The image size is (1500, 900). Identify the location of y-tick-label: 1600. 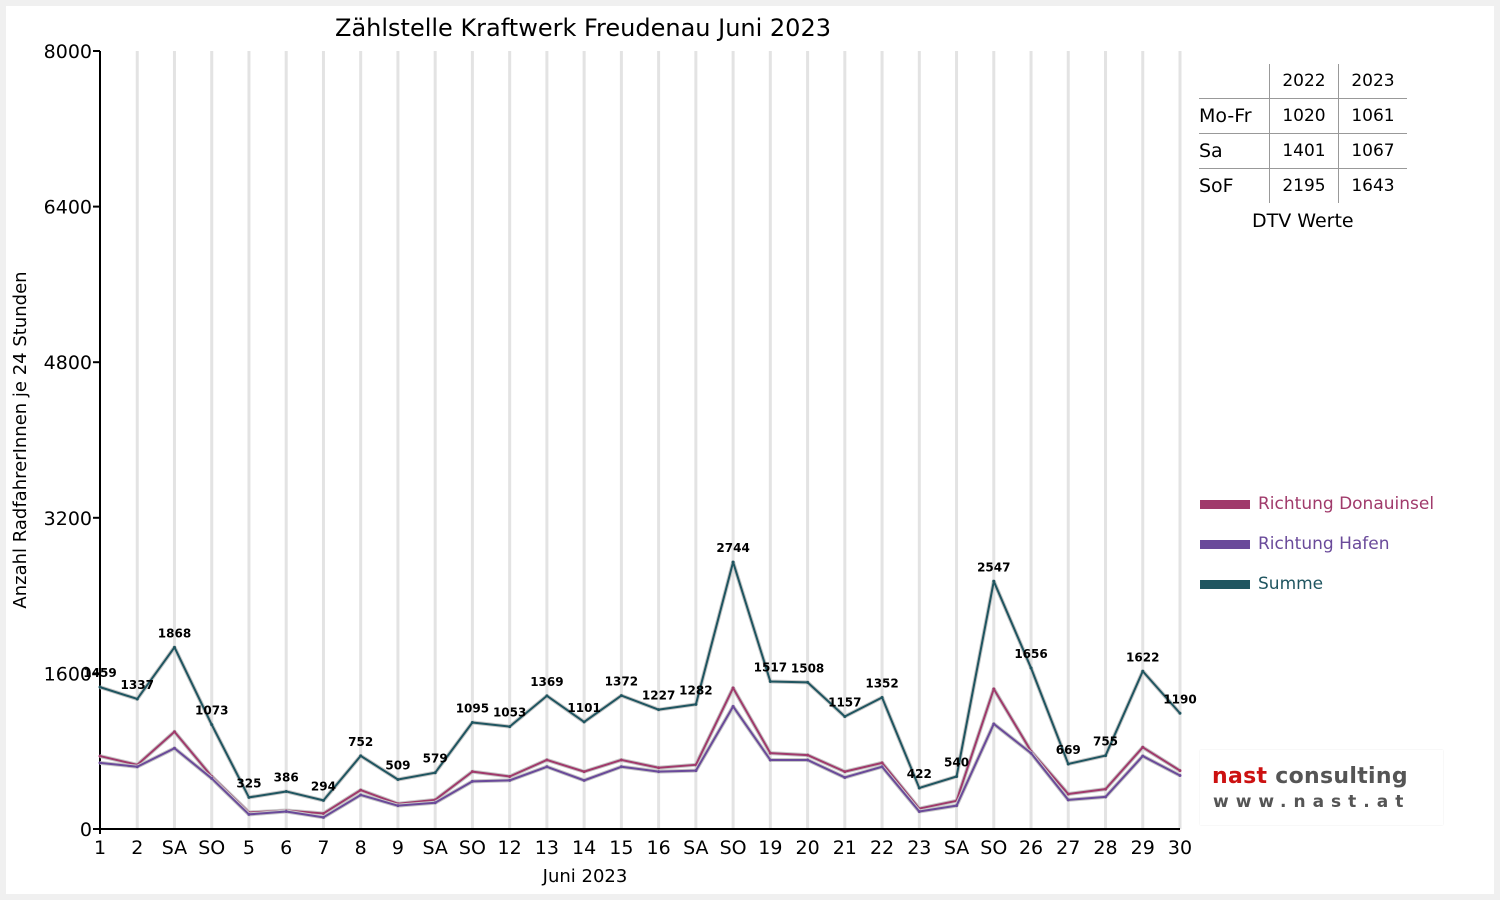
(68, 674).